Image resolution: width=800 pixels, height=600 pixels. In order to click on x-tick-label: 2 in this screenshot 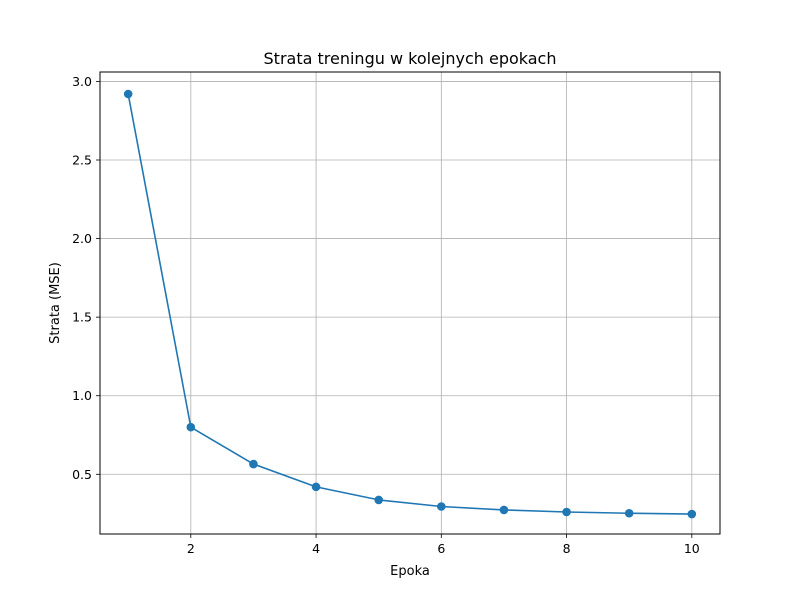, I will do `click(191, 548)`.